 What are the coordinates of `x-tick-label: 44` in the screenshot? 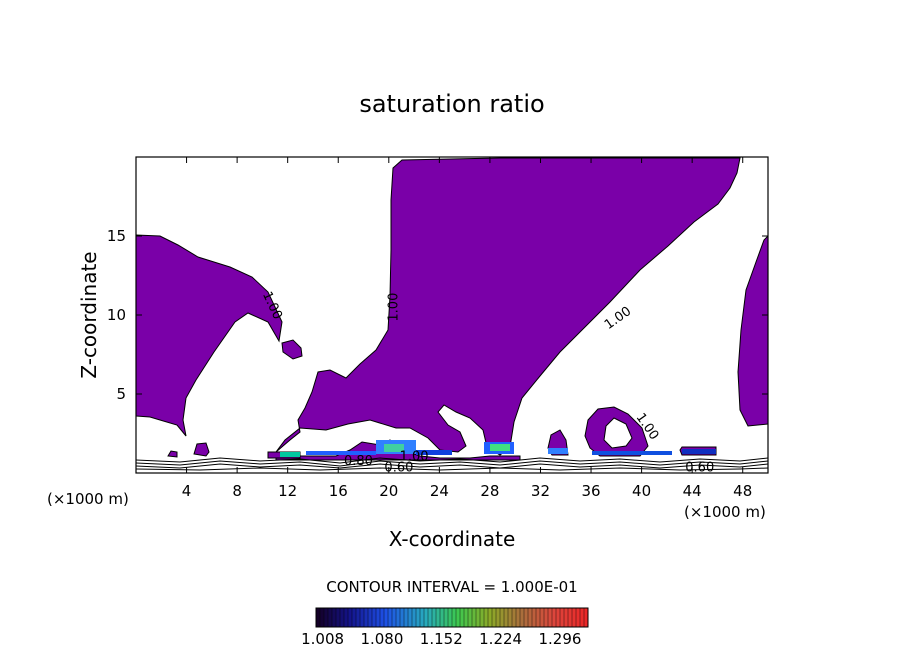 It's located at (692, 491).